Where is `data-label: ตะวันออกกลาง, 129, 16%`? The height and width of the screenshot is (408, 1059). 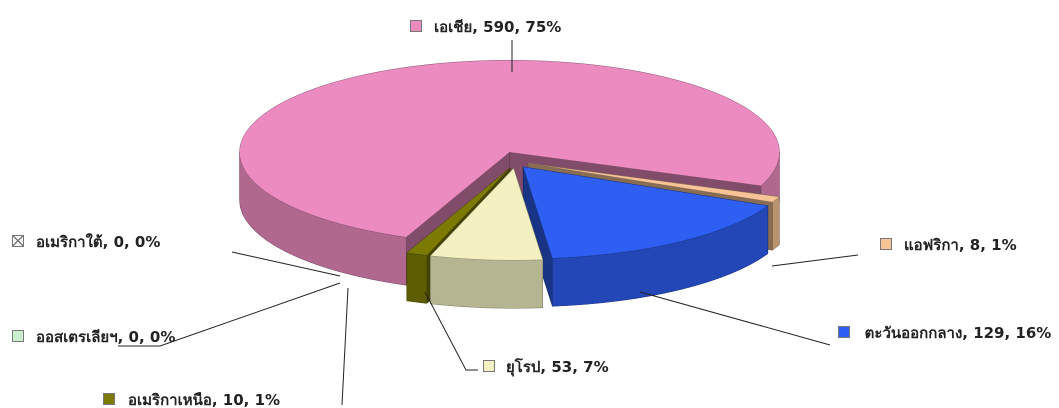
data-label: ตะวันออกกลาง, 129, 16% is located at coordinates (958, 333).